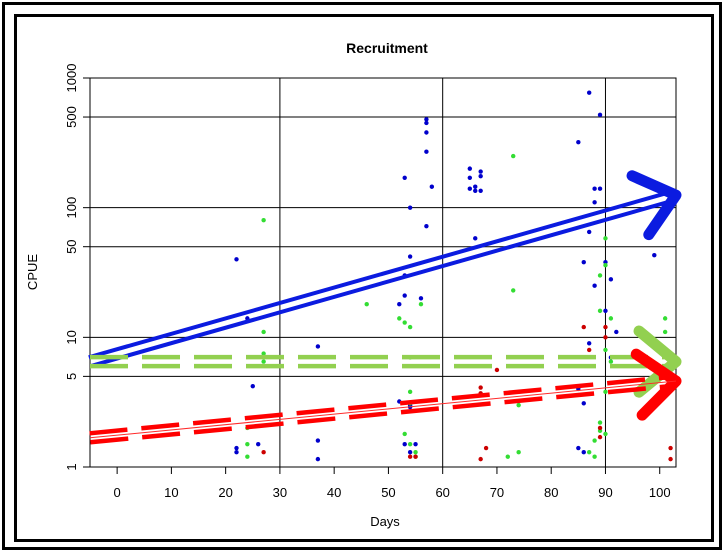 Image resolution: width=728 pixels, height=556 pixels. Describe the element at coordinates (71, 117) in the screenshot. I see `y-tick-label: 500` at that location.